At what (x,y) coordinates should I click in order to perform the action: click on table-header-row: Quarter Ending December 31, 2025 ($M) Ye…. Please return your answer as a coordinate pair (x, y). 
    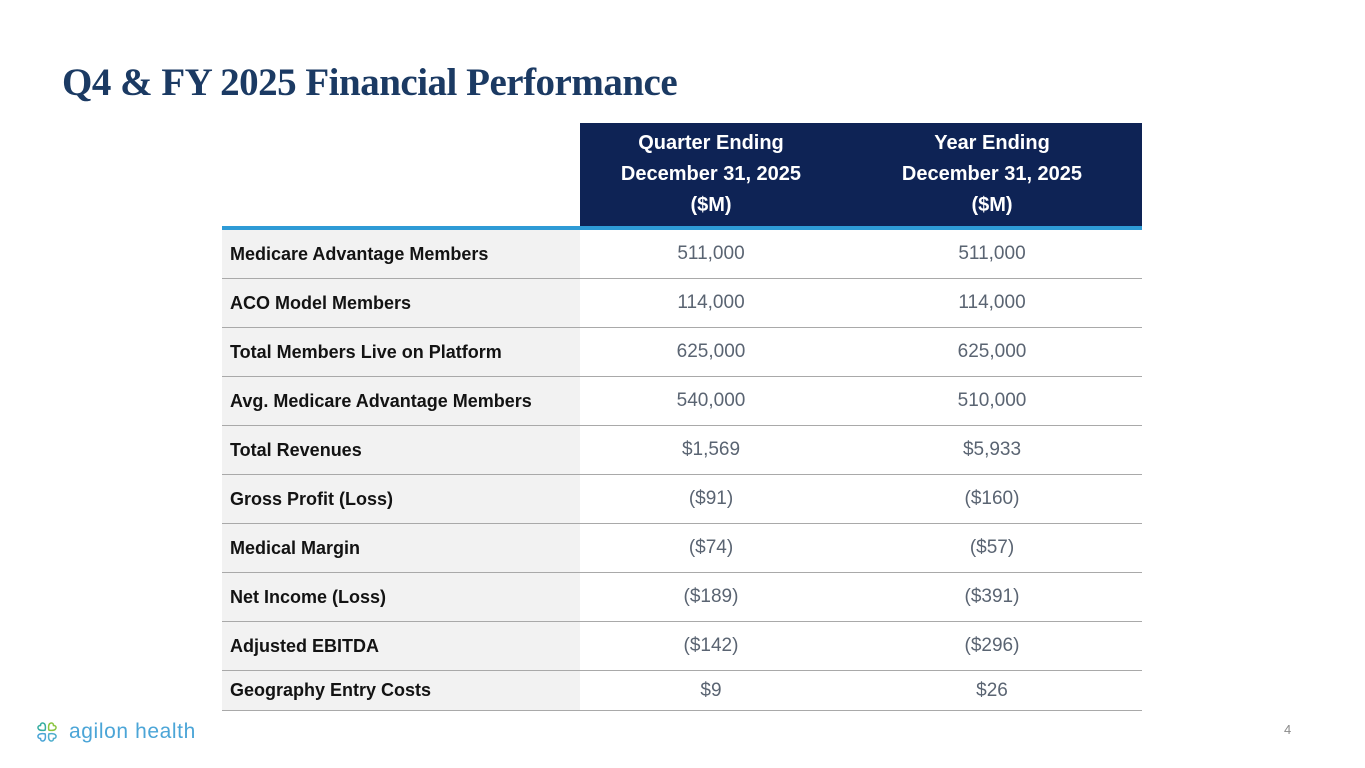
    Looking at the image, I should click on (861, 174).